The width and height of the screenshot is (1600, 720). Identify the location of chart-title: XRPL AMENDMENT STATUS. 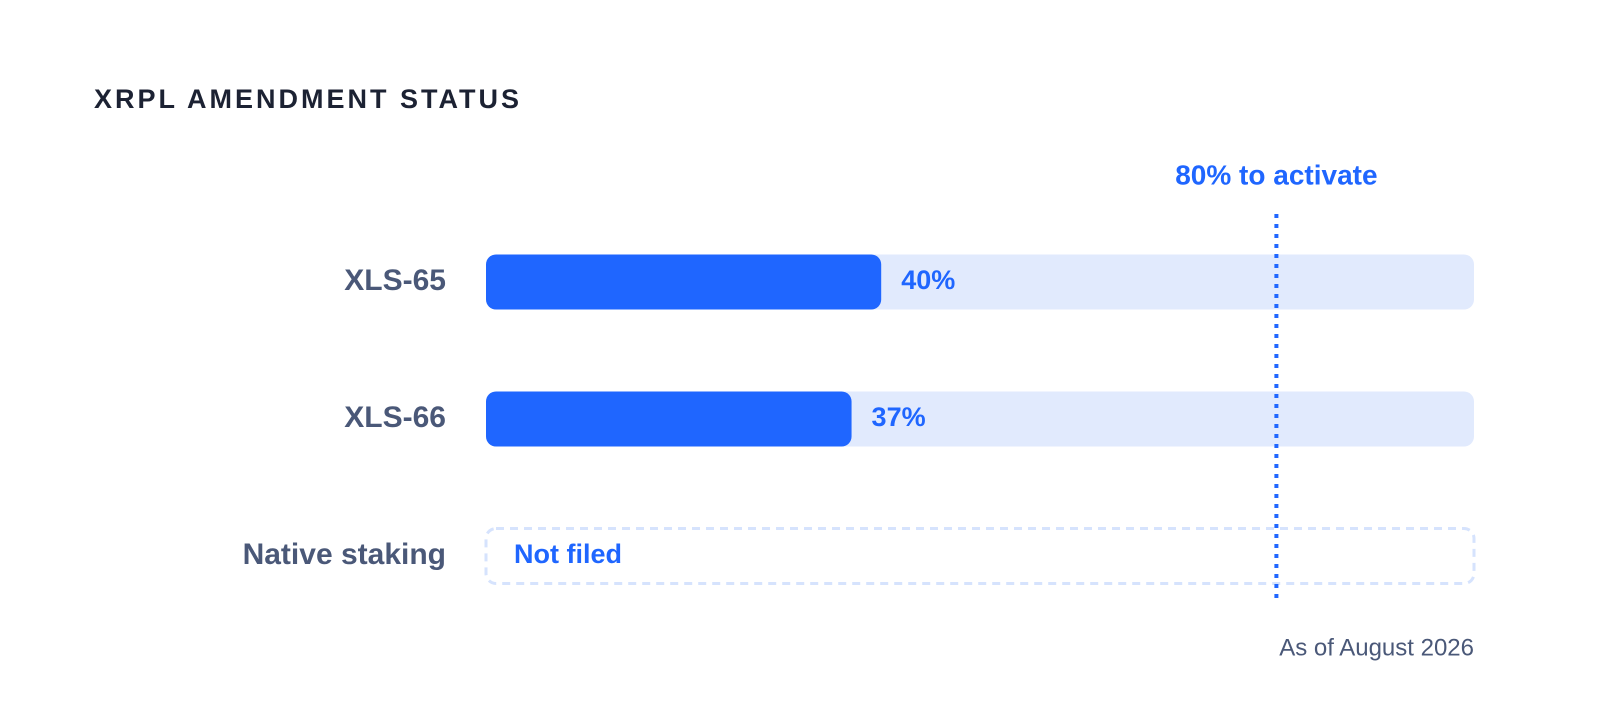
(308, 99).